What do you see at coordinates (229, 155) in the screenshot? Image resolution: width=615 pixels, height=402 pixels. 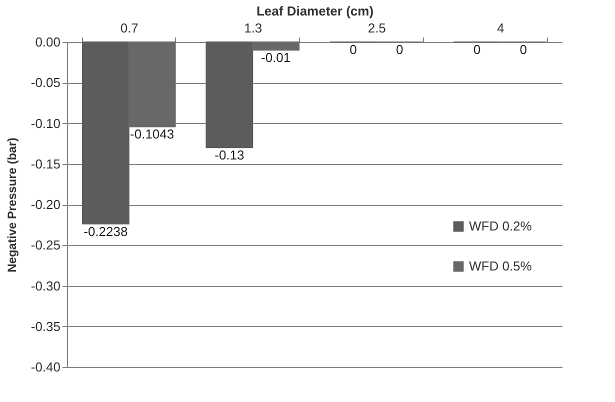 I see `data-label: -0.13` at bounding box center [229, 155].